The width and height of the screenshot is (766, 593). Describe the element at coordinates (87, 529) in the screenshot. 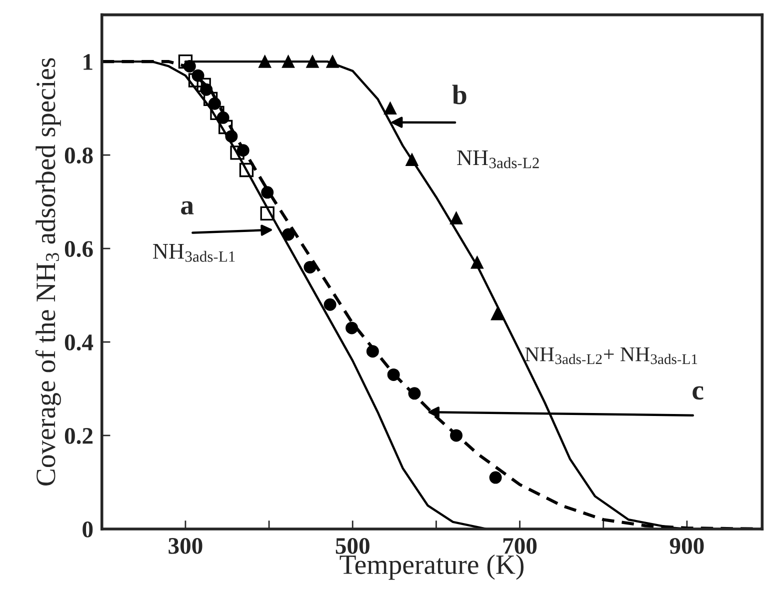

I see `y-tick-label: 0` at that location.